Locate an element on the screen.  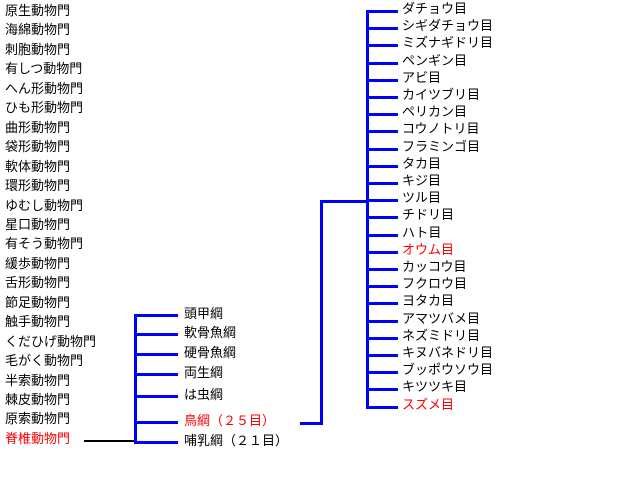
order-label: ハト目 is located at coordinates (422, 233).